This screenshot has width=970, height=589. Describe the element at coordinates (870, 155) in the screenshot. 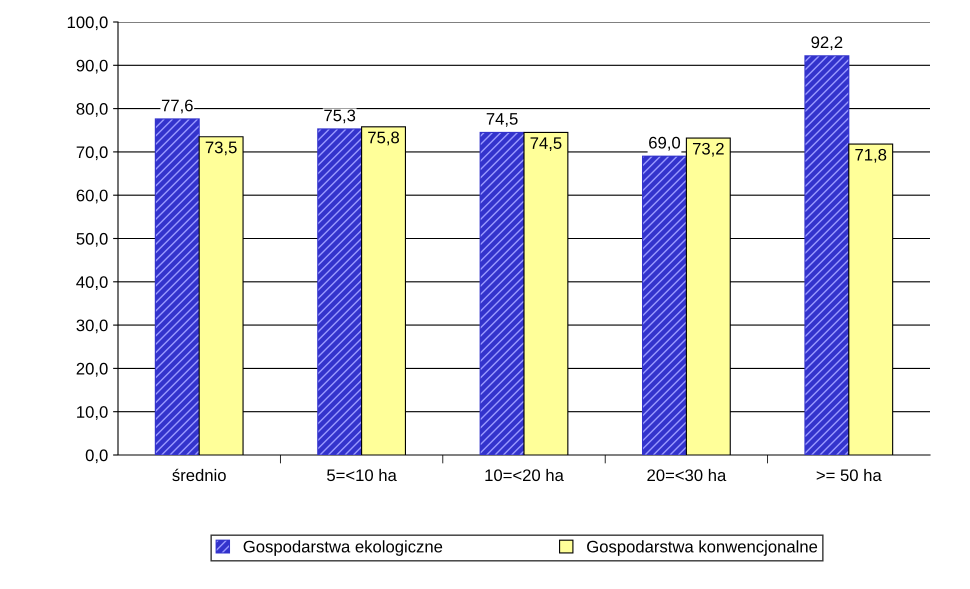

I see `data-label: 71,8` at that location.